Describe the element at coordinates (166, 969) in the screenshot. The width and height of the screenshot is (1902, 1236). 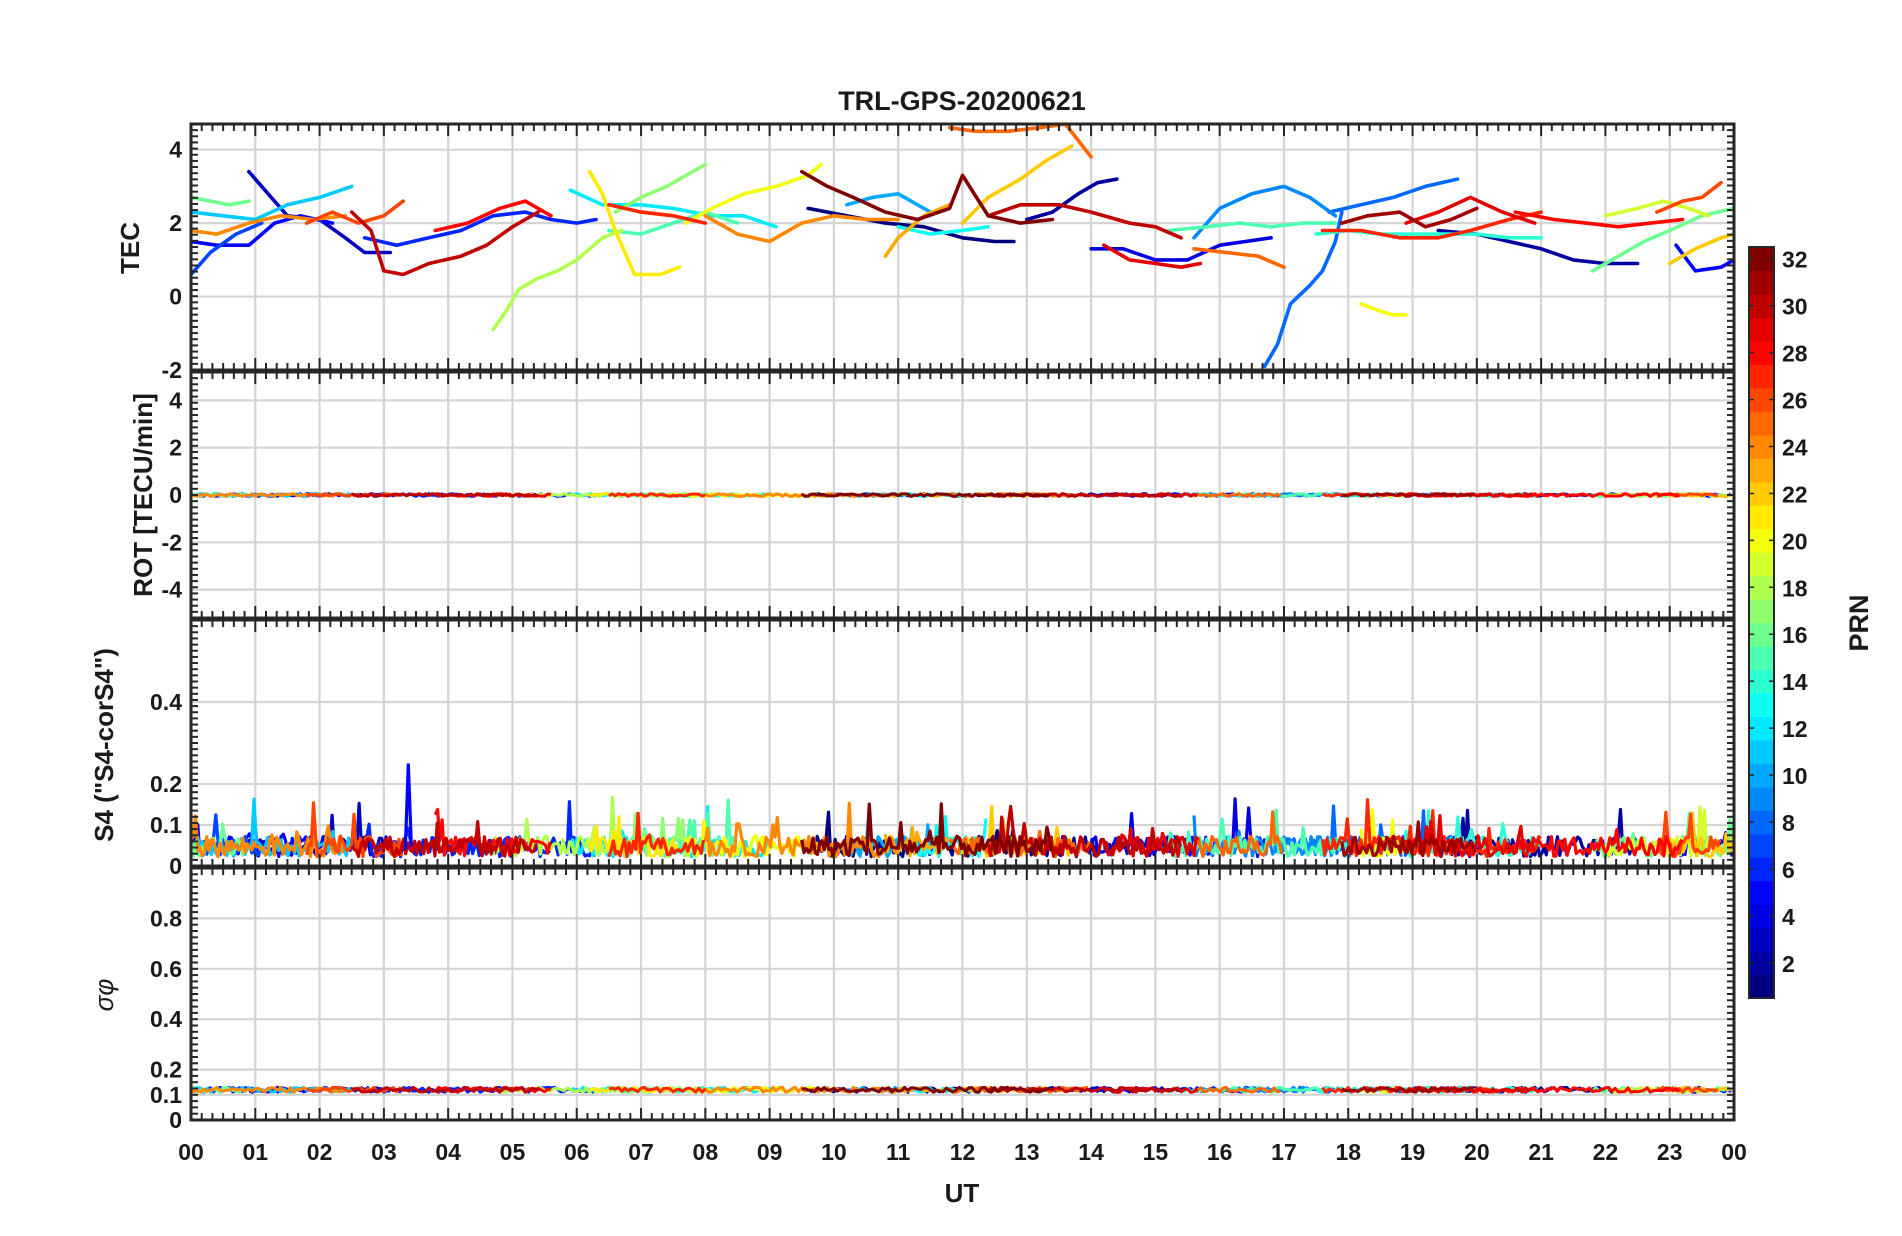
I see `y-tick-label: 0.6` at that location.